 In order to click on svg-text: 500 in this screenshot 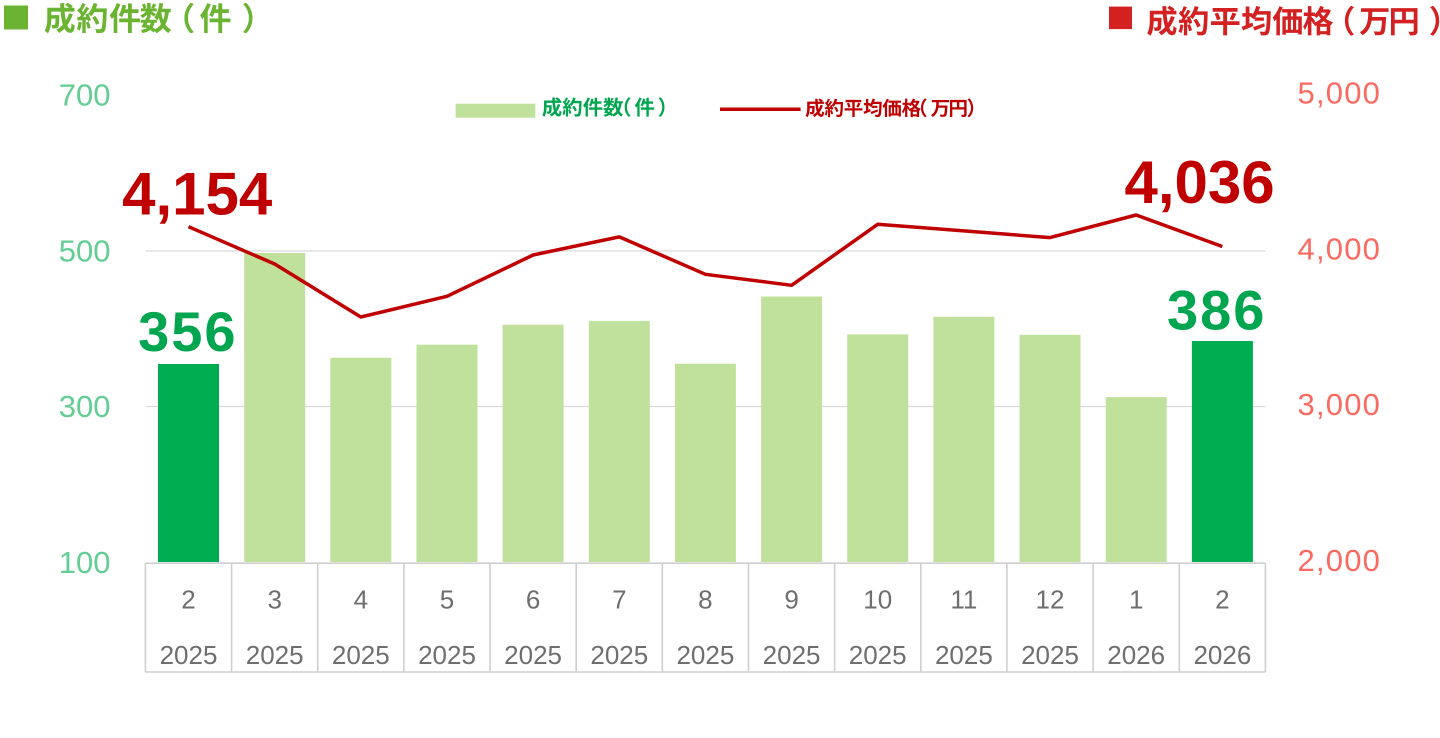, I will do `click(85, 250)`.